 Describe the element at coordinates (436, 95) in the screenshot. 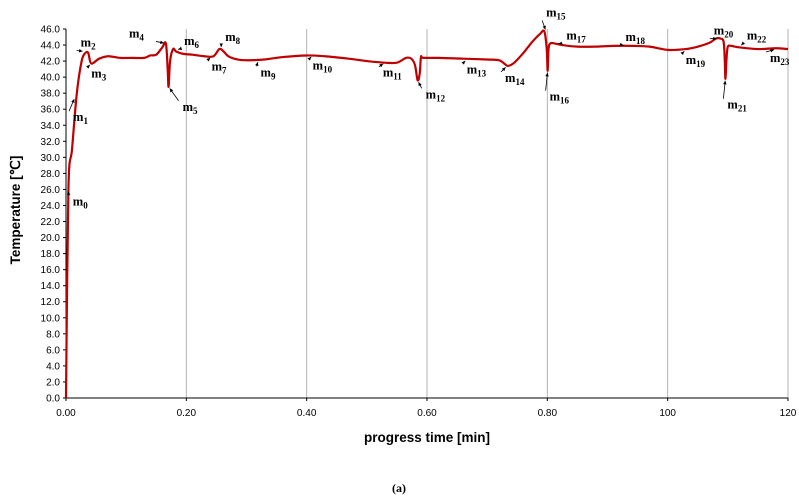

I see `marker-label: m12` at that location.